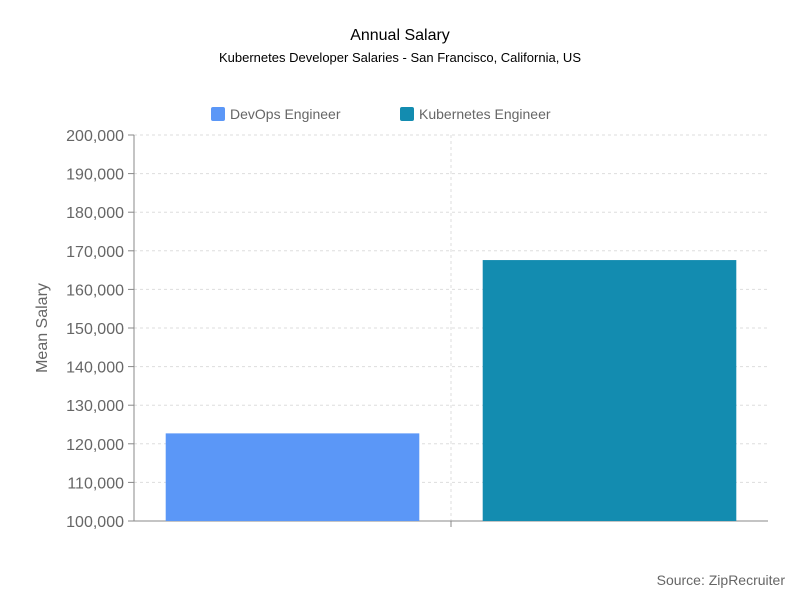  What do you see at coordinates (285, 114) in the screenshot?
I see `legend-label: DevOps Engineer` at bounding box center [285, 114].